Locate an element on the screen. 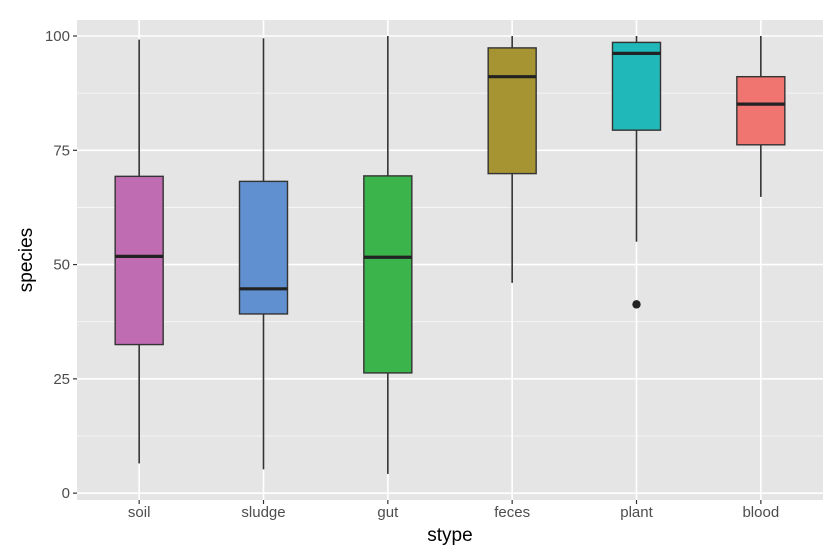 The height and width of the screenshot is (554, 839). x-tick-label-blood: blood is located at coordinates (760, 512).